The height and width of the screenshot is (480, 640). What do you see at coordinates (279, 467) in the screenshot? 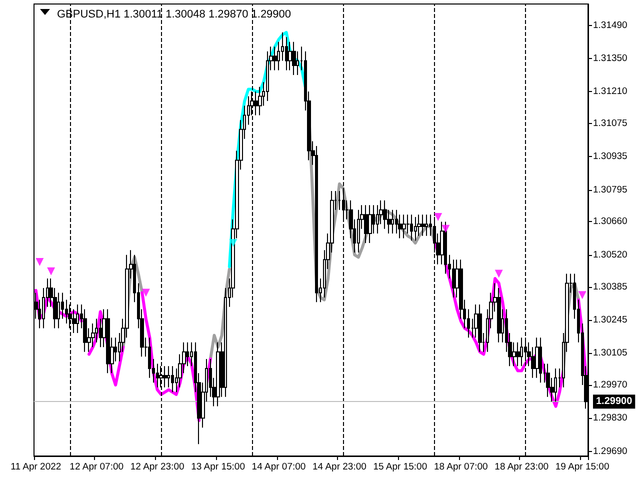
I see `x-tick-label: 14 Apr 07:00` at bounding box center [279, 467].